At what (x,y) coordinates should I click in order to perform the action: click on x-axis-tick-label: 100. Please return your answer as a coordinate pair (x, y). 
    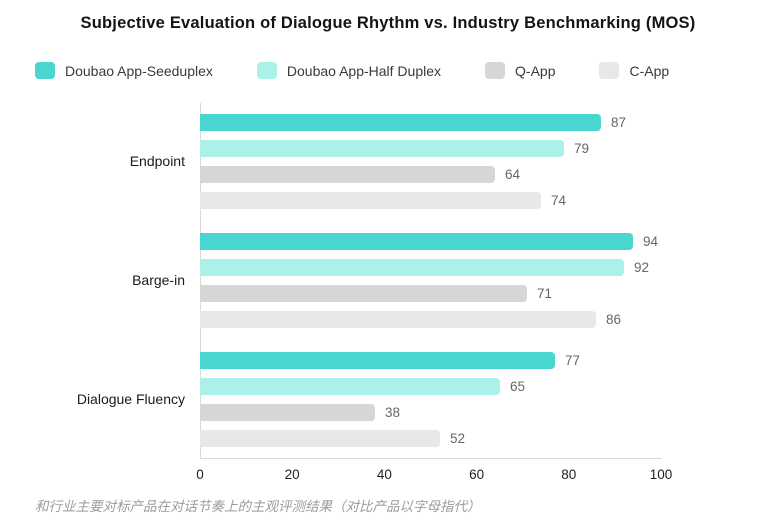
    Looking at the image, I should click on (661, 474).